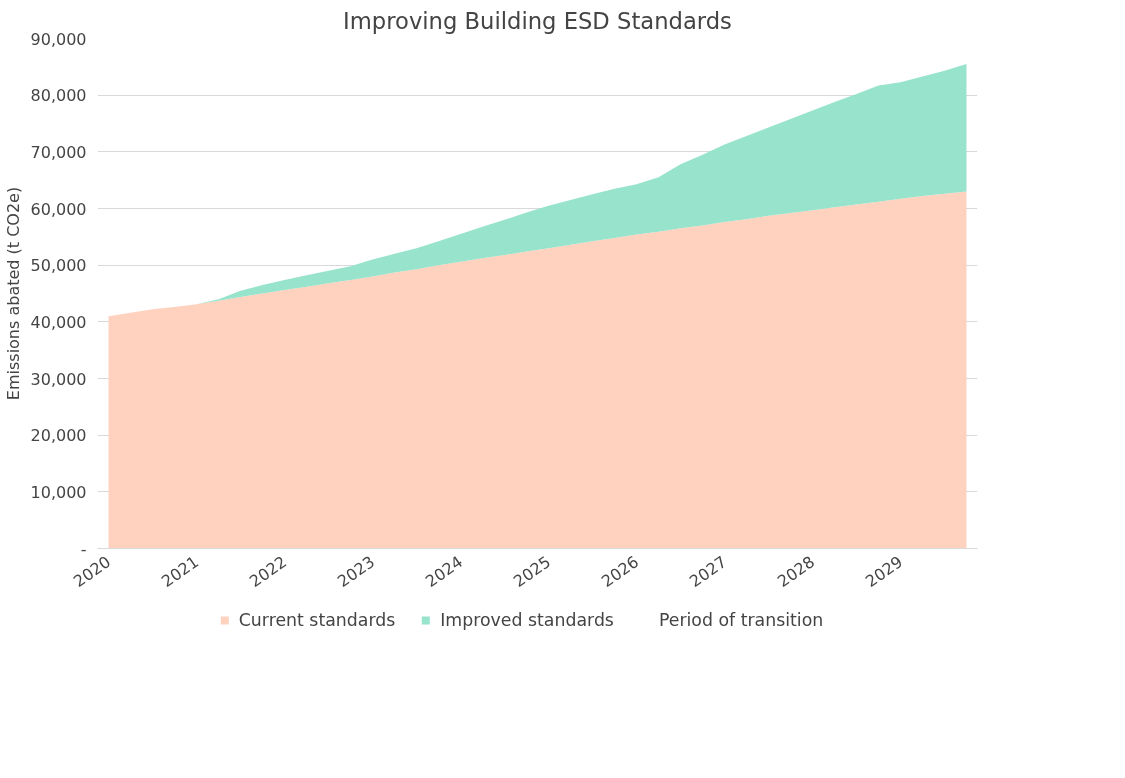 The height and width of the screenshot is (778, 1125). I want to click on y-tick-label: 60,000, so click(58, 209).